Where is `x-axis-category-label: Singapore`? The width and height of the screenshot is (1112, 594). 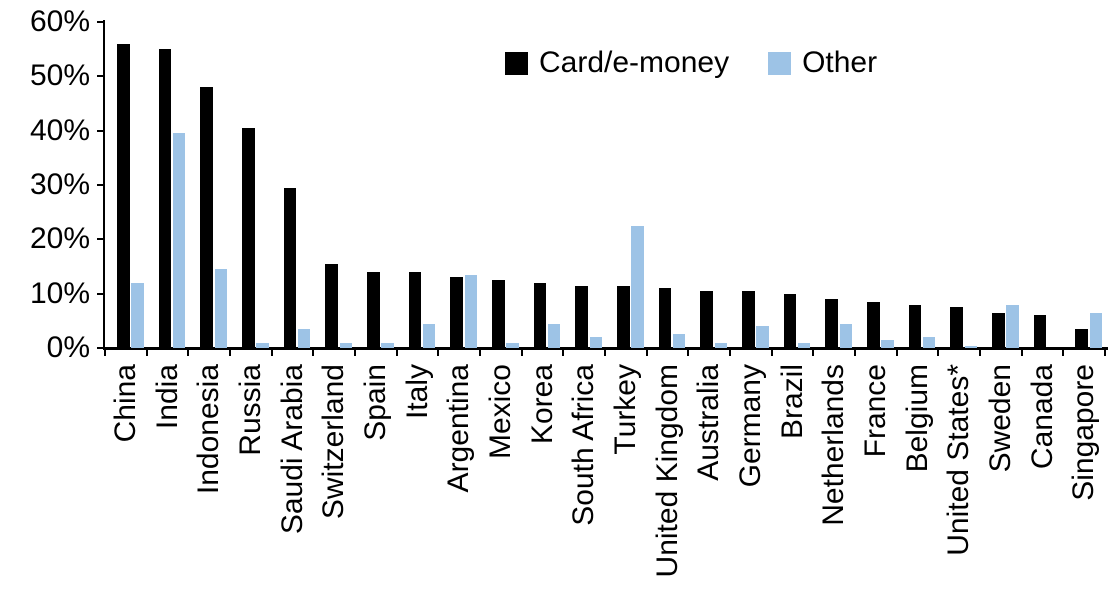 x-axis-category-label: Singapore is located at coordinates (1084, 432).